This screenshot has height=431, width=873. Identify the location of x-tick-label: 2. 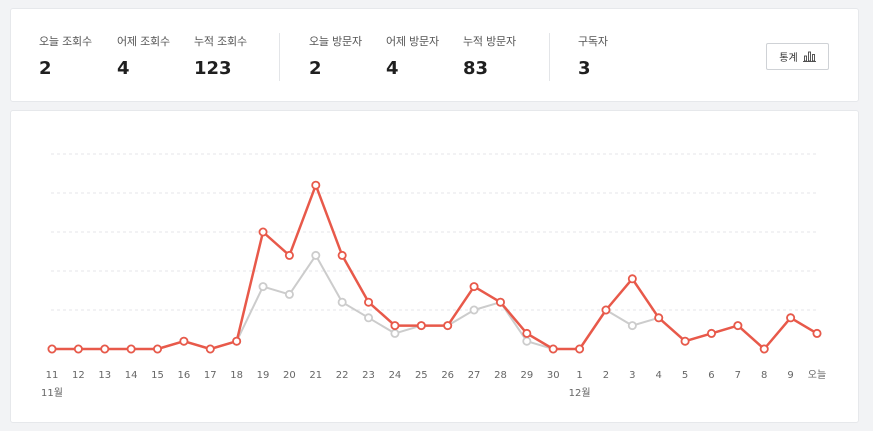
(606, 375).